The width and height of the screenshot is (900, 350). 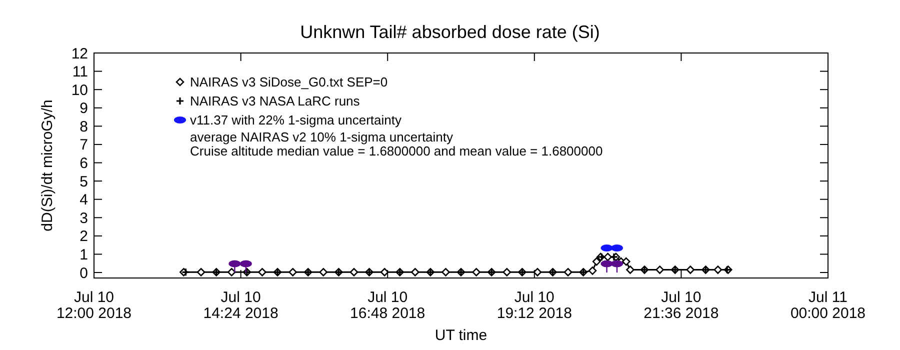 What do you see at coordinates (84, 109) in the screenshot?
I see `y-tick-label: 9` at bounding box center [84, 109].